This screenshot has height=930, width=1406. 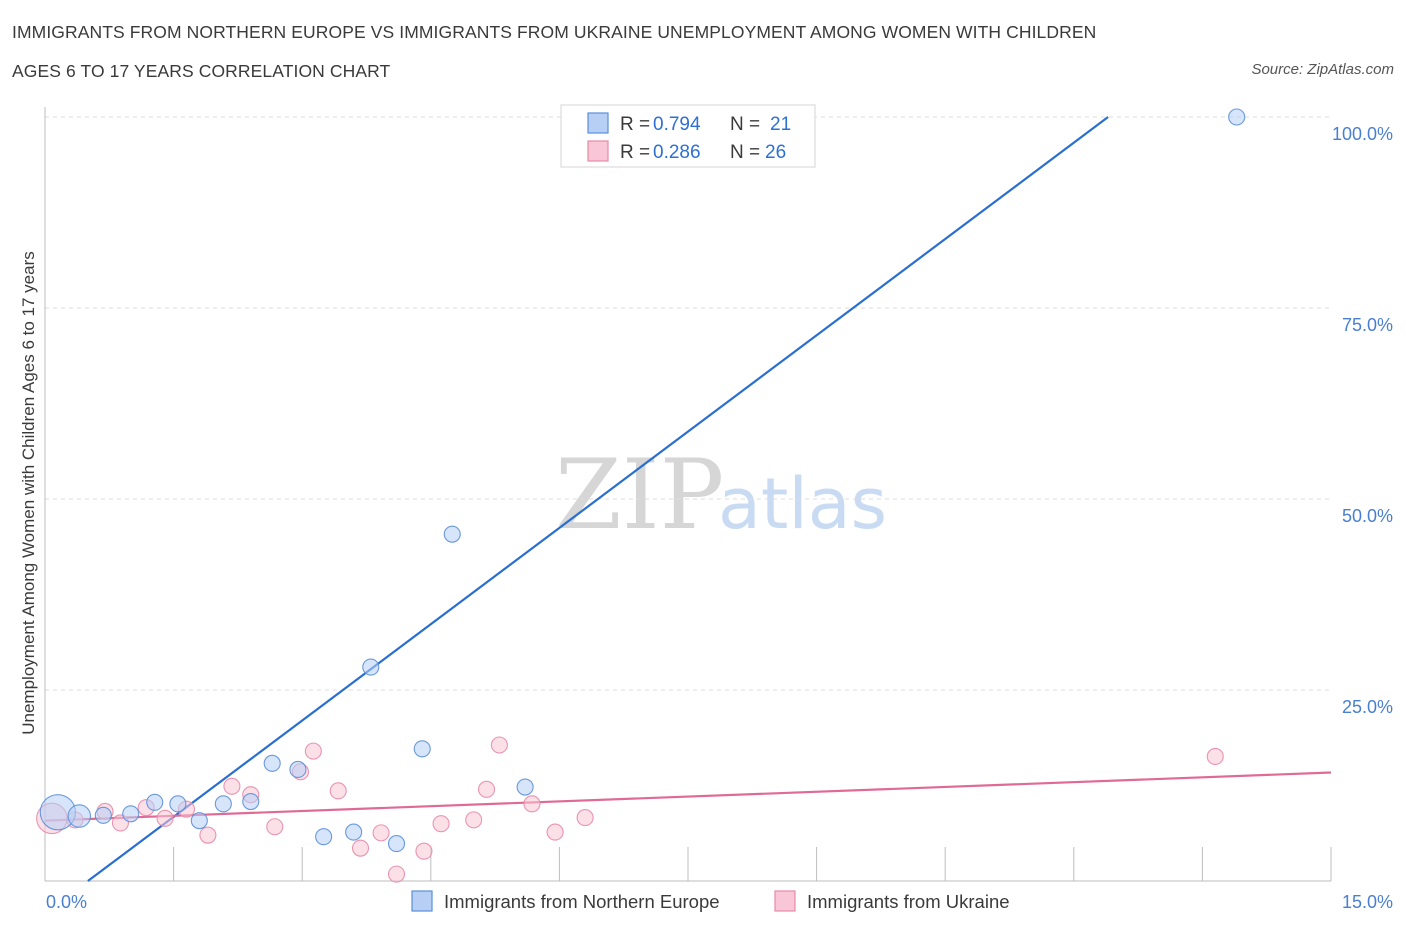 What do you see at coordinates (598, 151) in the screenshot?
I see `legend-swatch-ukraine` at bounding box center [598, 151].